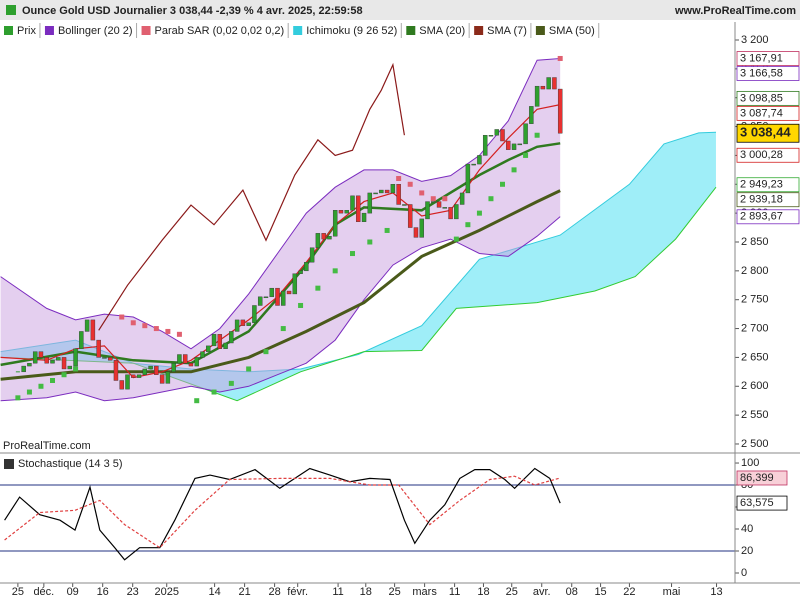  Describe the element at coordinates (755, 40) in the screenshot. I see `y-tick-label: 3 200` at that location.